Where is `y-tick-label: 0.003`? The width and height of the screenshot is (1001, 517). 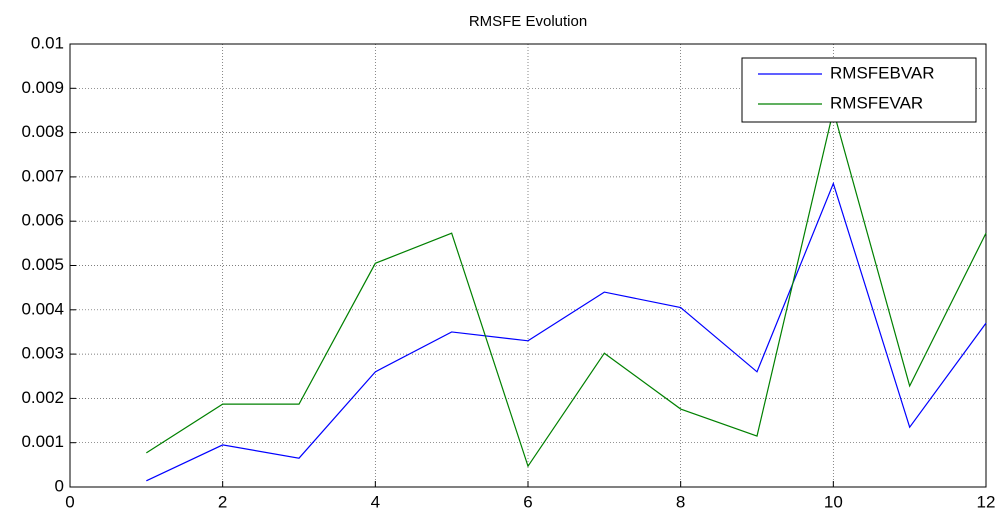 y-tick-label: 0.003 is located at coordinates (42, 353).